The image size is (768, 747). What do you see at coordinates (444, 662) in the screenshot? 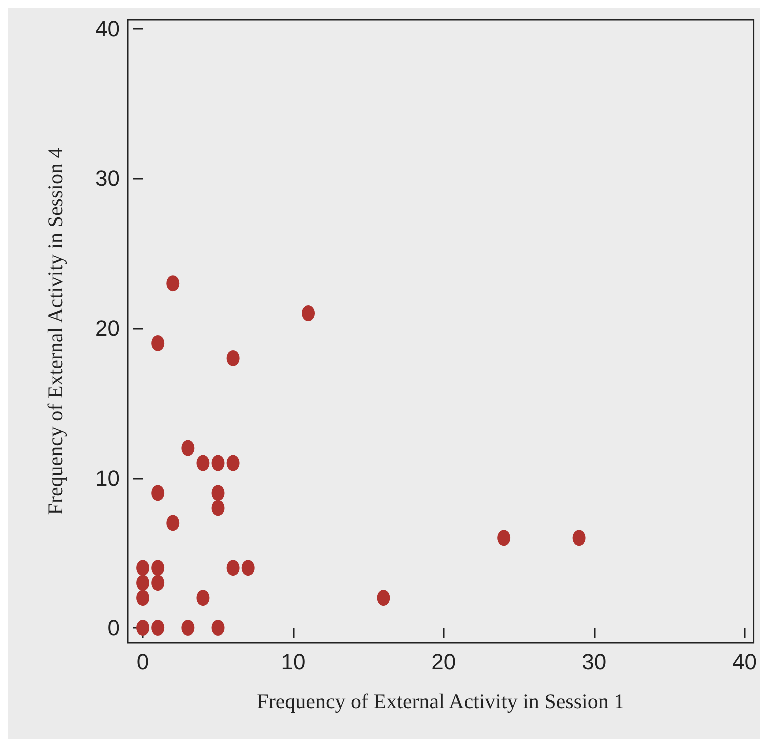
I see `x-tick-label: 20` at bounding box center [444, 662].